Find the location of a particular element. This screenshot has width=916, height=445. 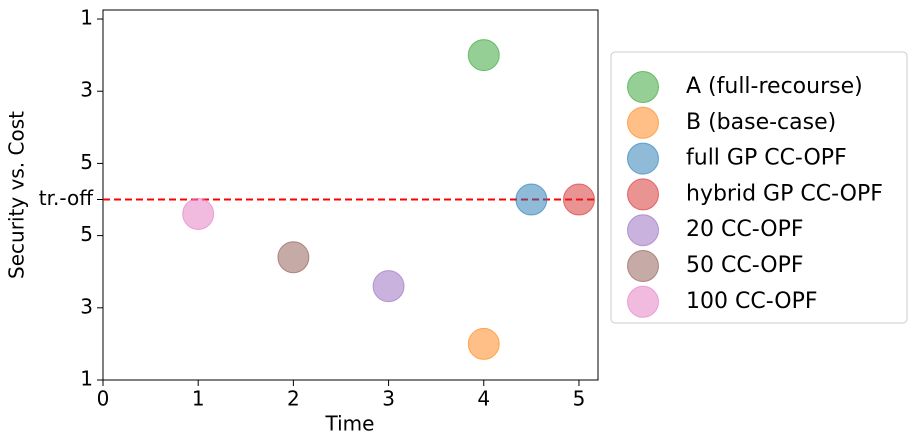

x-tick-label: 4 is located at coordinates (483, 399).